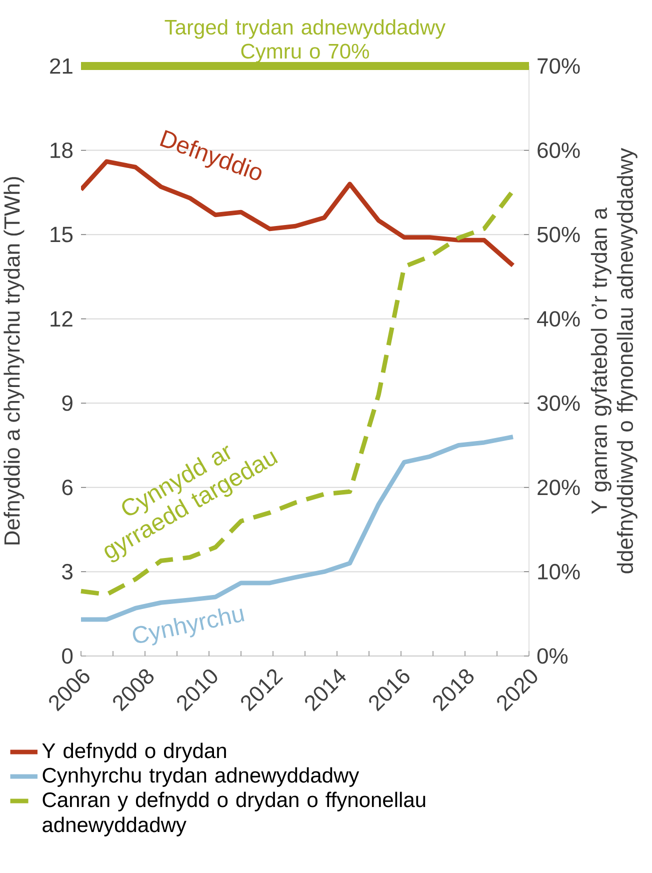  What do you see at coordinates (134, 752) in the screenshot?
I see `legend-label: Y defnydd o drydan` at bounding box center [134, 752].